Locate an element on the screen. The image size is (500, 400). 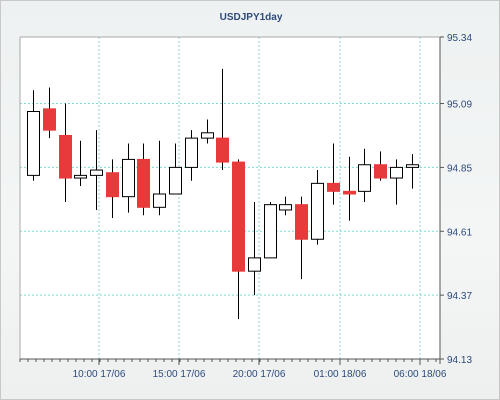
y-tick-label: 95.09 is located at coordinates (459, 105).